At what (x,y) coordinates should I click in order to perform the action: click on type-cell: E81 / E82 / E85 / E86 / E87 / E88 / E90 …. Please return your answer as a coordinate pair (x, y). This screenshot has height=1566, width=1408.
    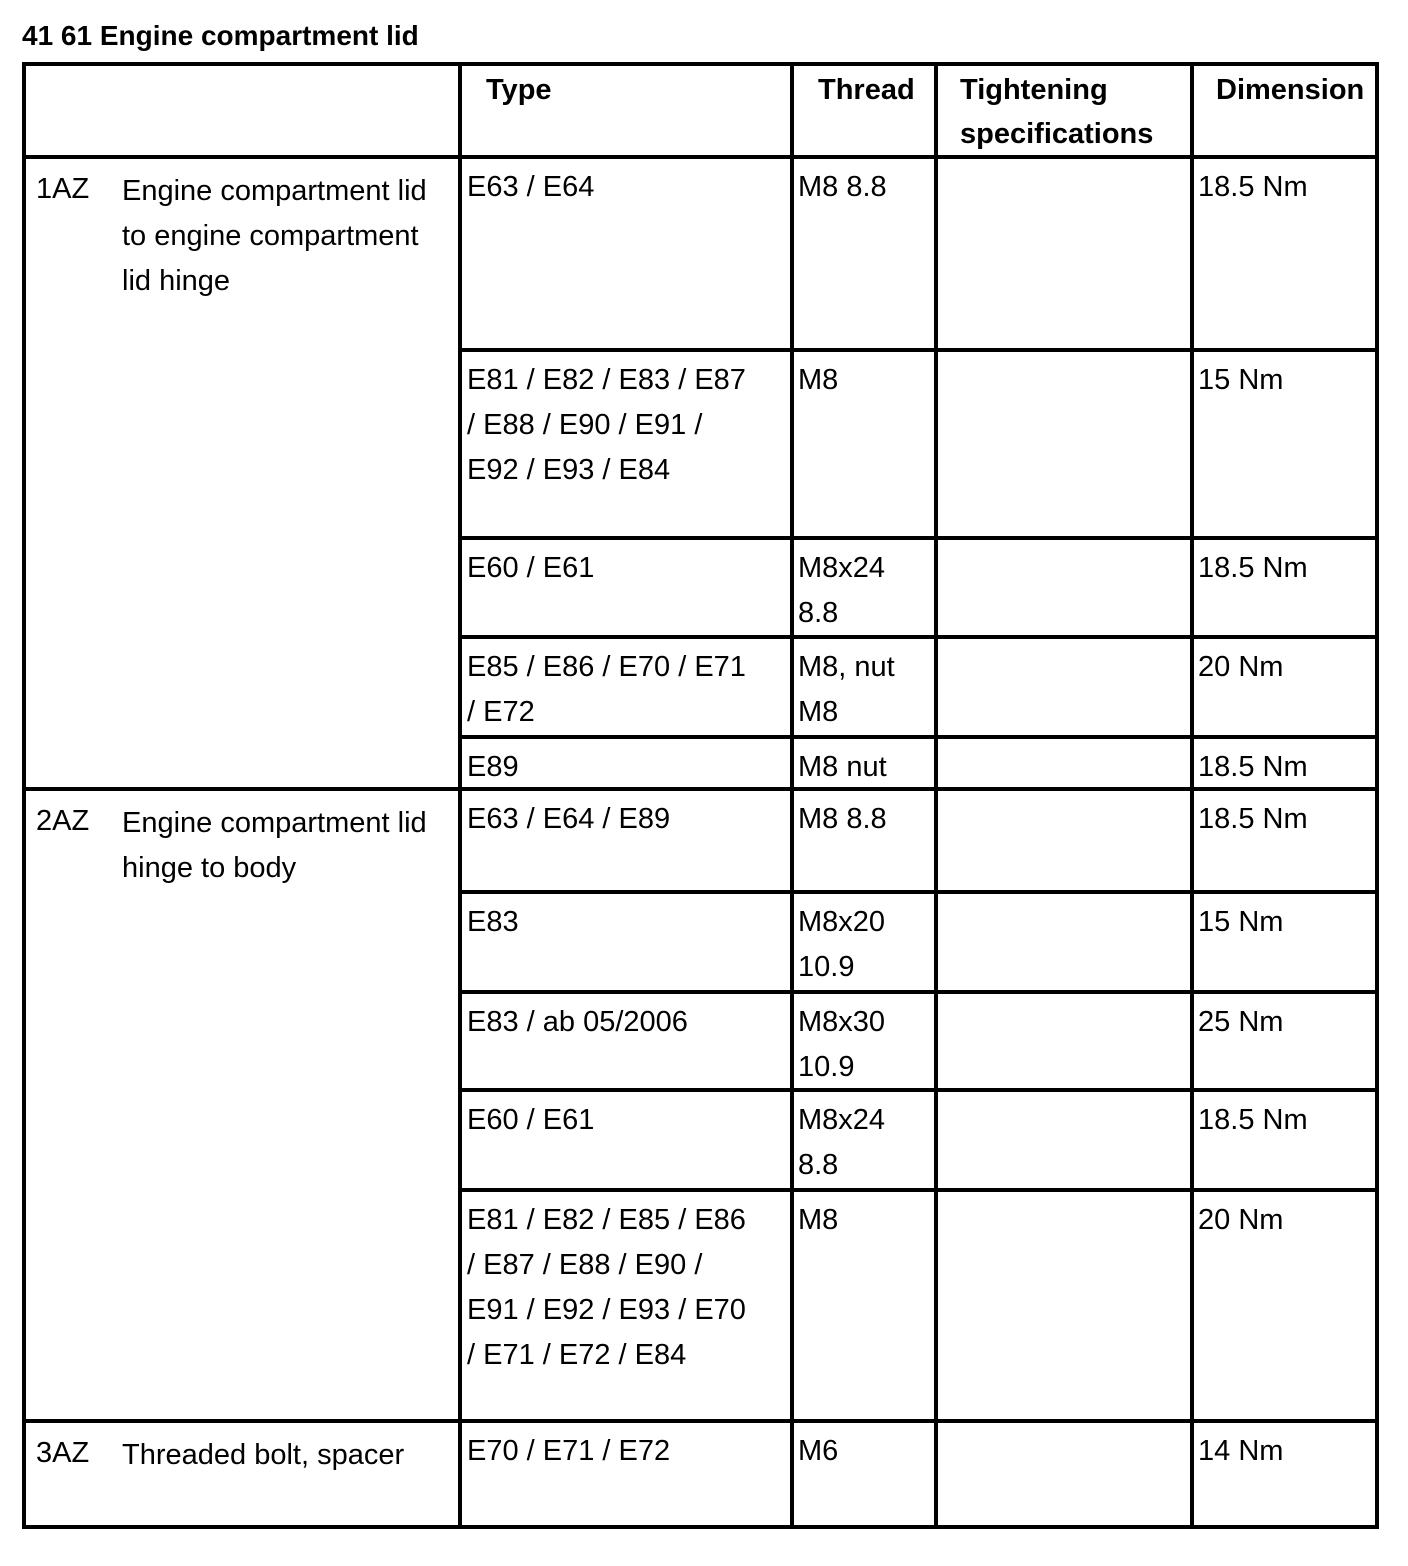
    Looking at the image, I should click on (606, 1287).